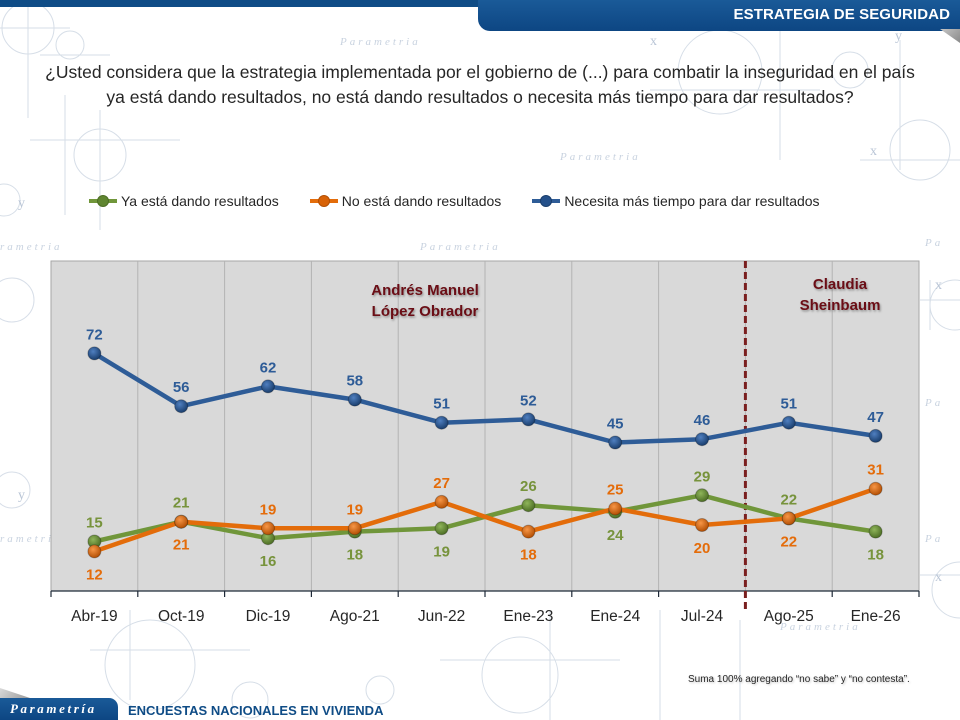 The image size is (960, 720). I want to click on annotation-amlo: Andrés Manuel, so click(425, 290).